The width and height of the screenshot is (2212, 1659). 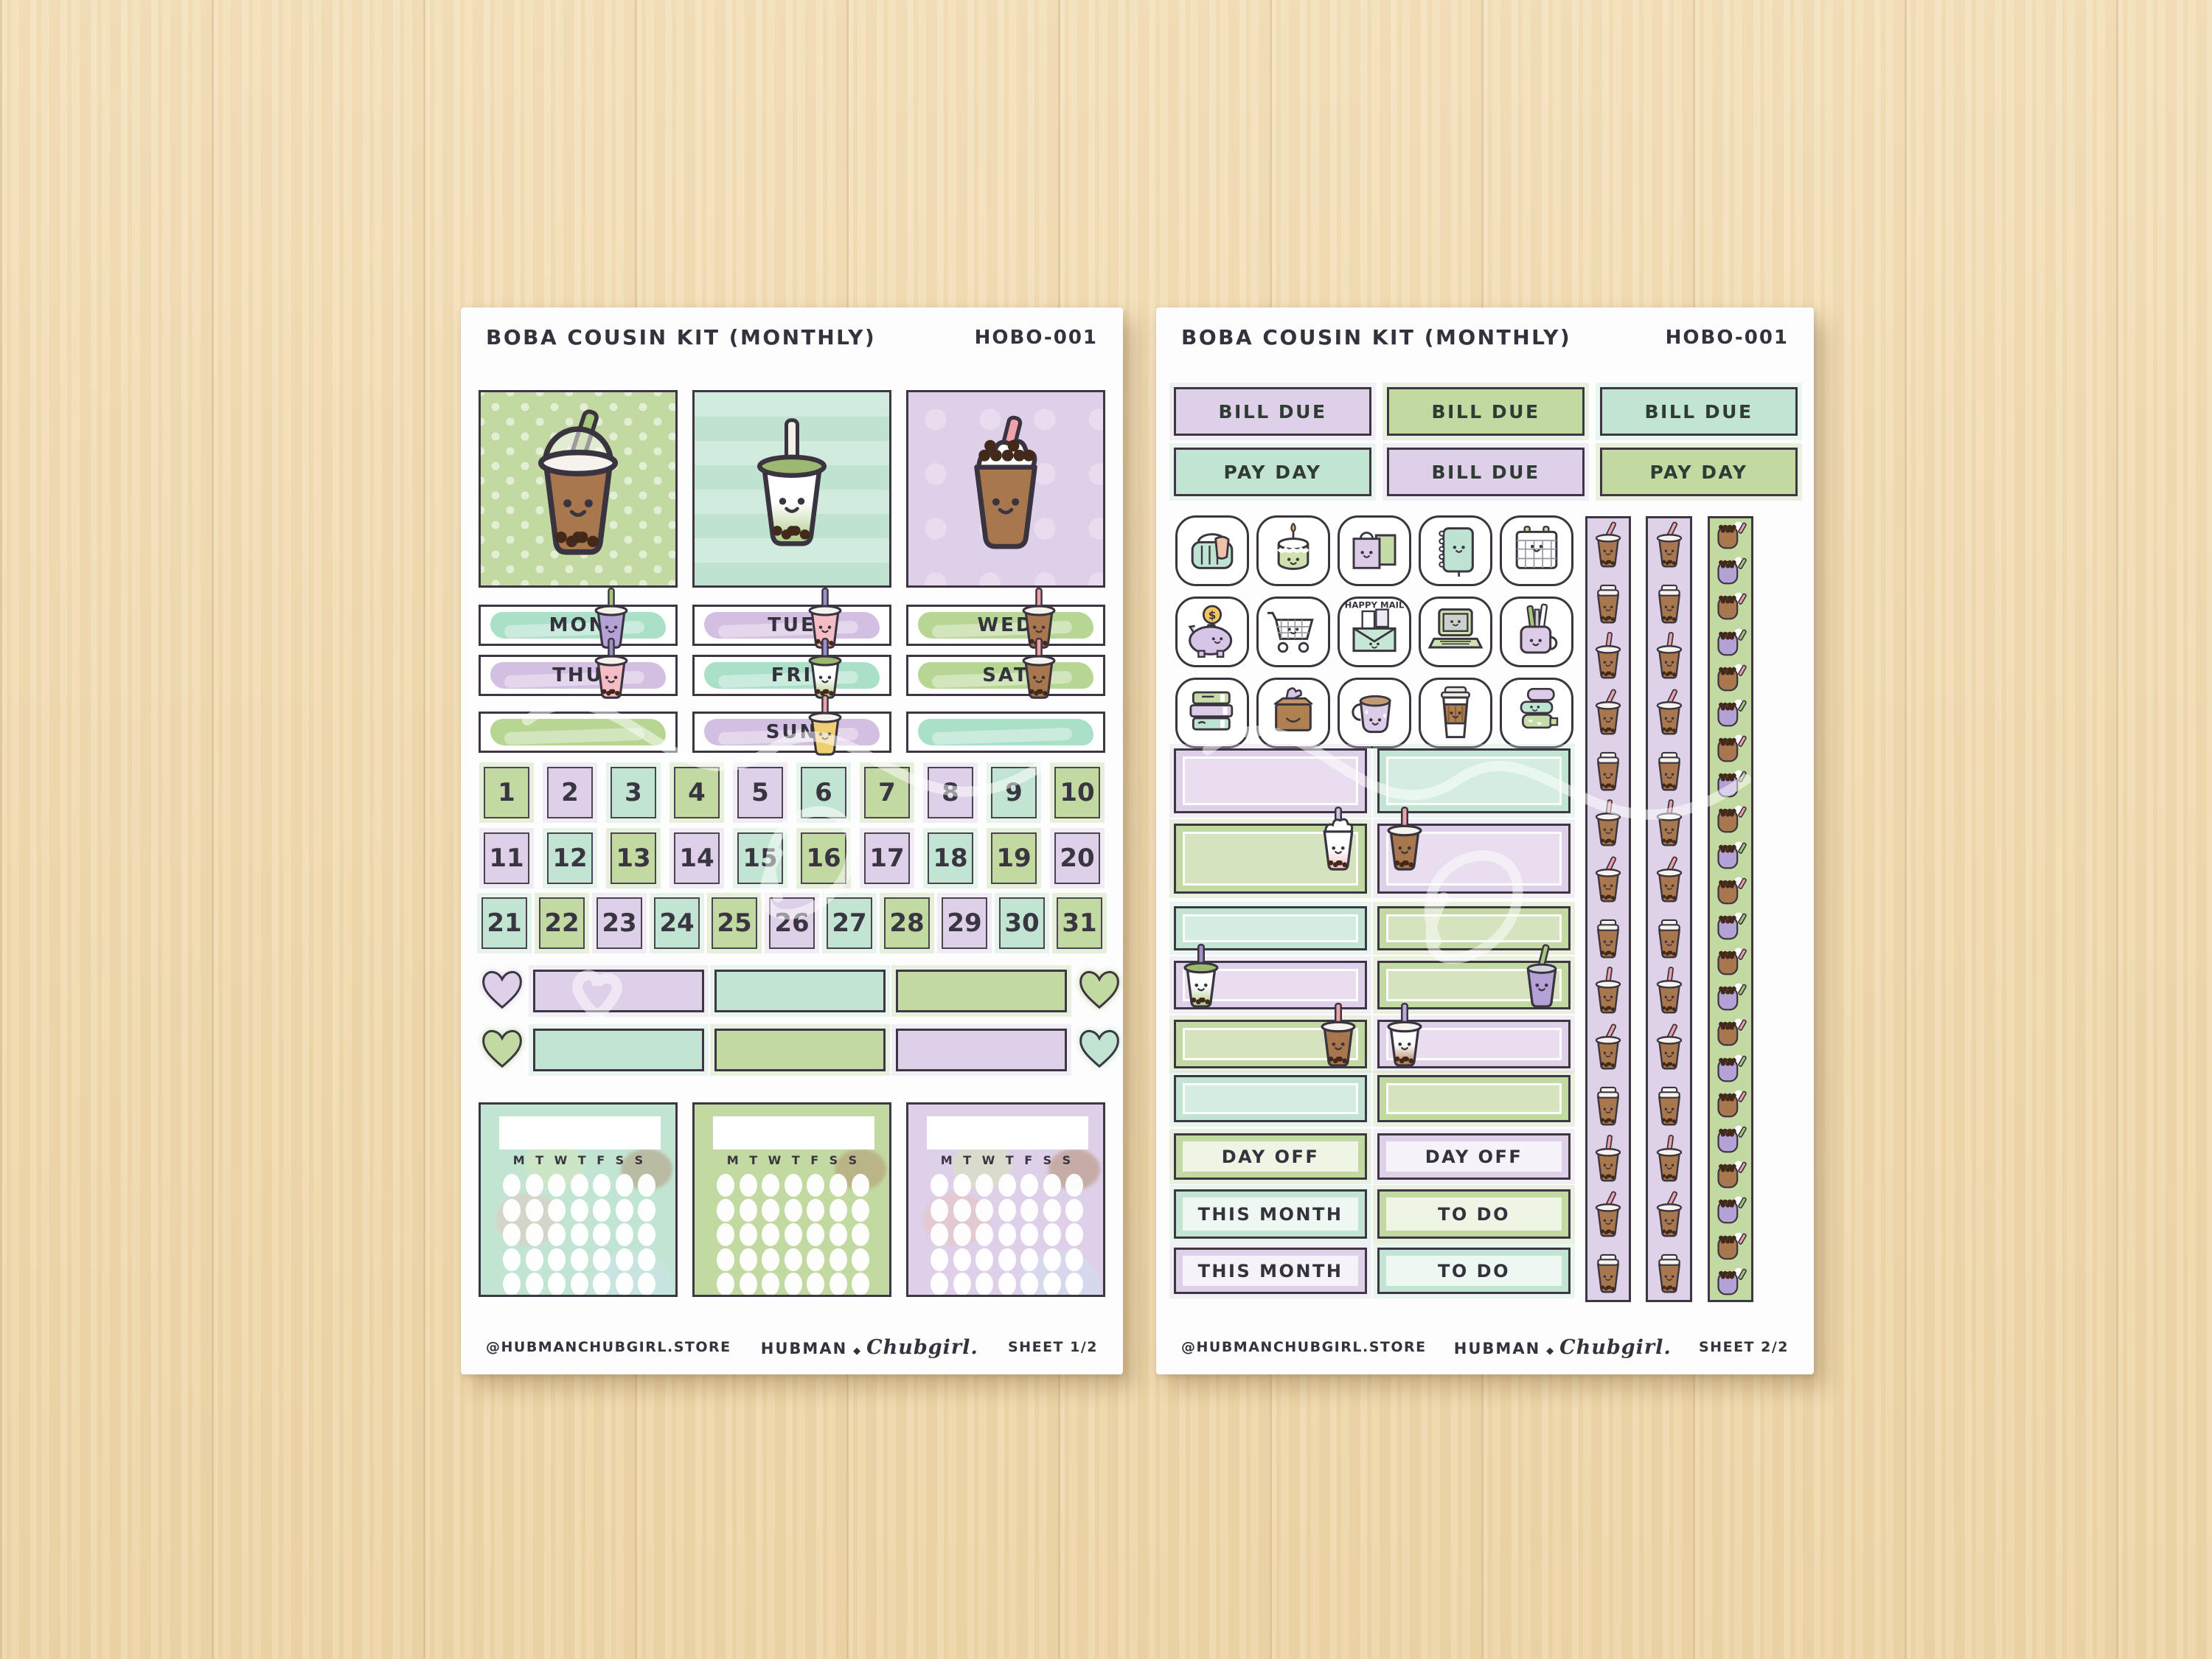 What do you see at coordinates (1079, 923) in the screenshot?
I see `date-sticker: 31` at bounding box center [1079, 923].